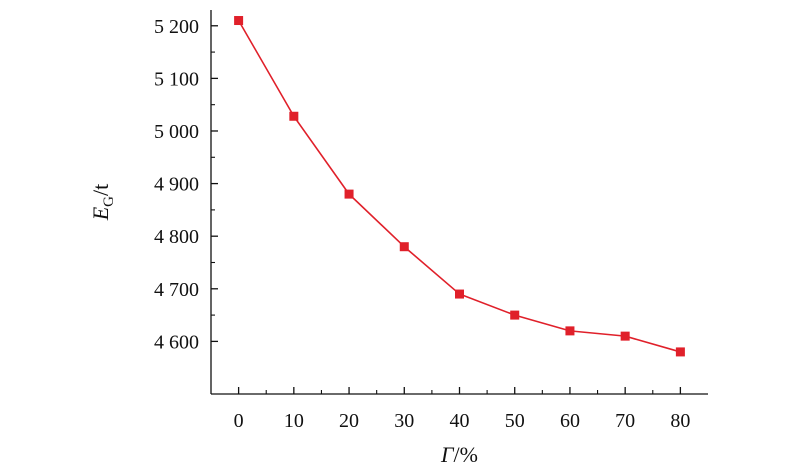 The height and width of the screenshot is (470, 800). I want to click on y-ticks: 4 600 4 700 4 800 4 900 5 000 5 100 5 200, so click(186, 184).